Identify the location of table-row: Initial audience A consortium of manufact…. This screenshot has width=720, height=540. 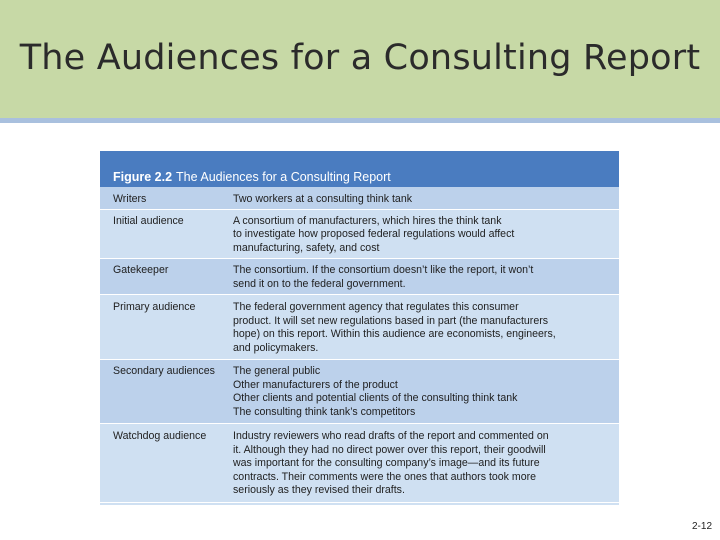
(359, 234).